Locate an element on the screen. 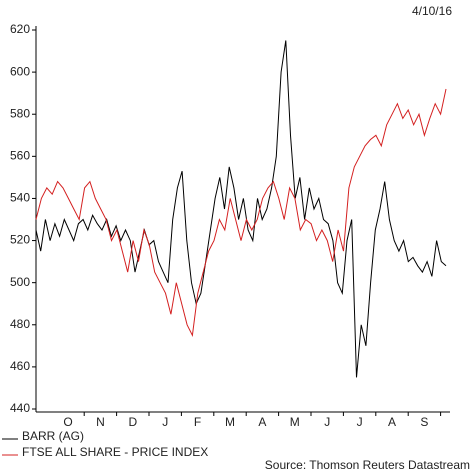 The height and width of the screenshot is (476, 475). source: Source: Thomson Reuters Datastream is located at coordinates (367, 465).